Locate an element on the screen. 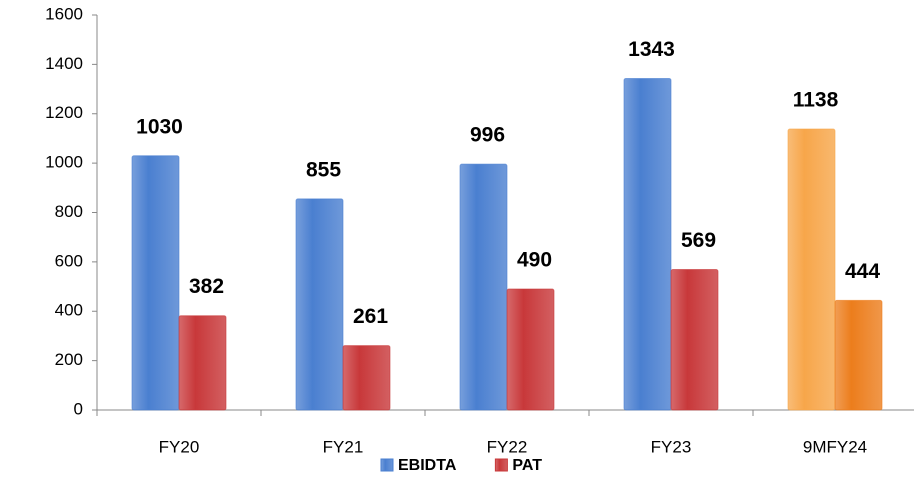  data-label: 1343 is located at coordinates (651, 49).